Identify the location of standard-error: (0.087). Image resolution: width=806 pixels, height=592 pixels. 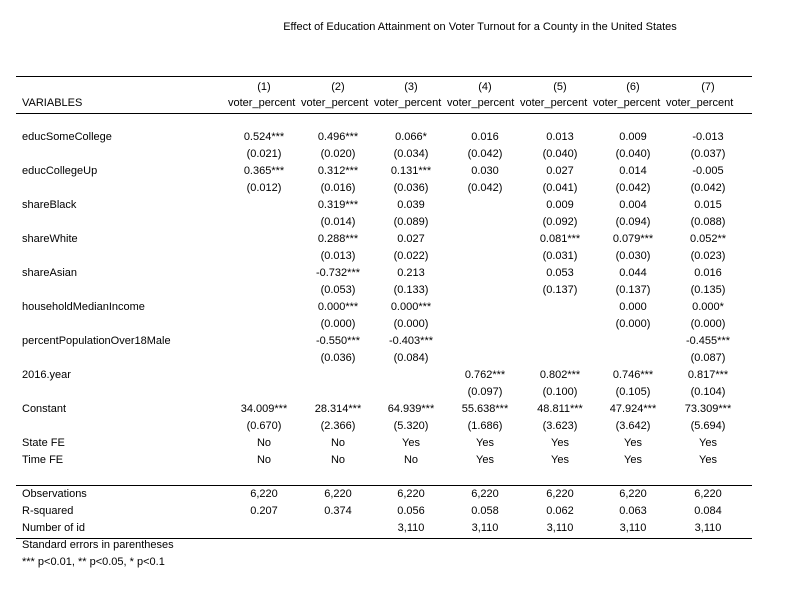
(708, 358).